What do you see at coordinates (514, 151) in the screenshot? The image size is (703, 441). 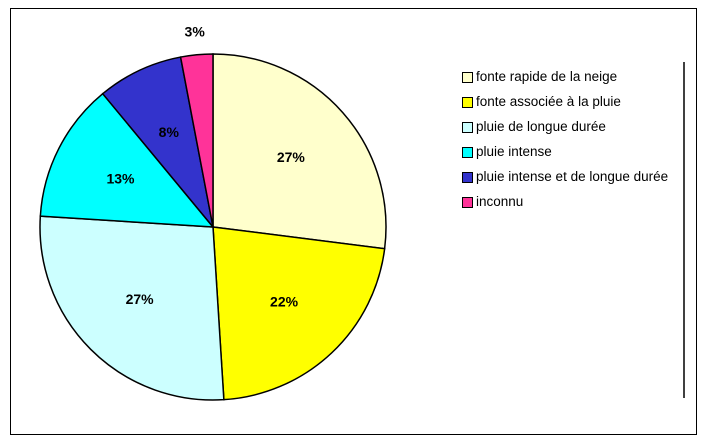 I see `legend-label: pluie intense` at bounding box center [514, 151].